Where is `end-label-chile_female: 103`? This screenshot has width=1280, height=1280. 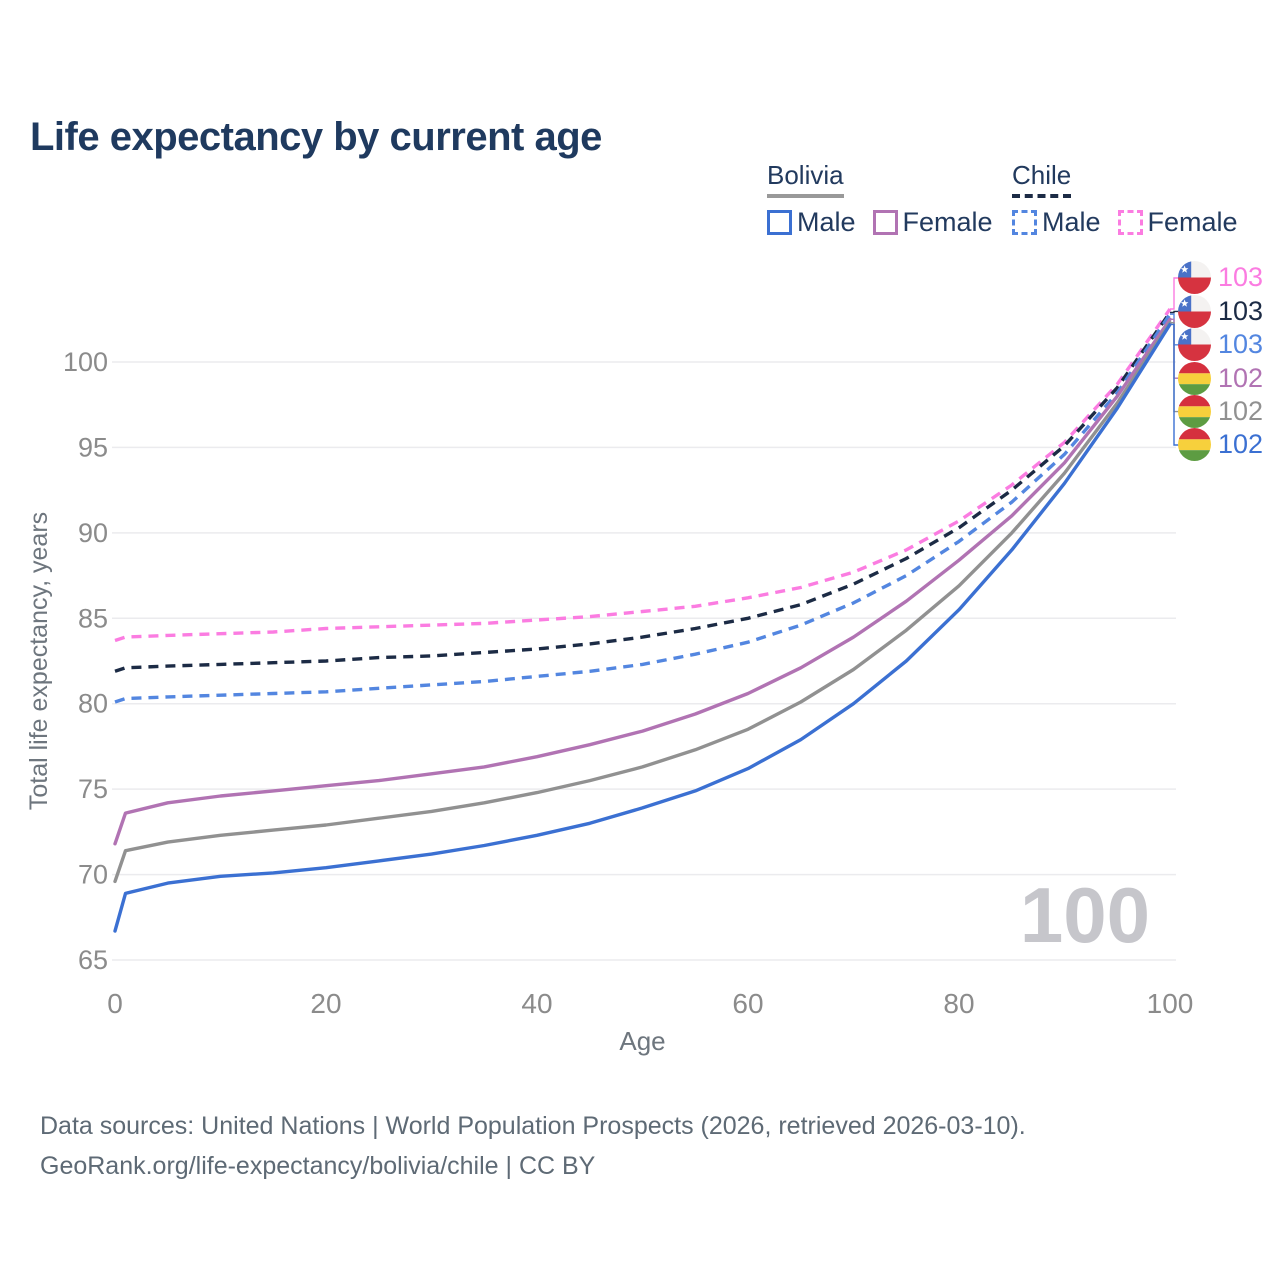 end-label-chile_female: 103 is located at coordinates (1221, 278).